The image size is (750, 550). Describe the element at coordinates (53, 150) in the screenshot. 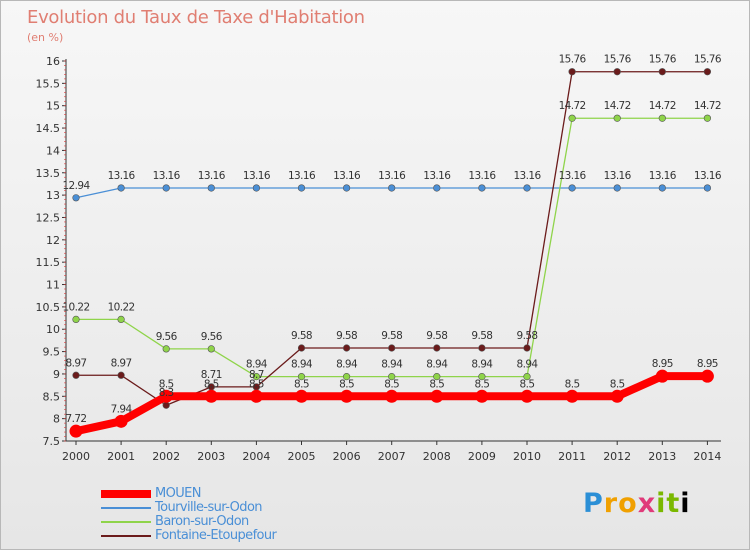

I see `y-tick-label: 14` at that location.